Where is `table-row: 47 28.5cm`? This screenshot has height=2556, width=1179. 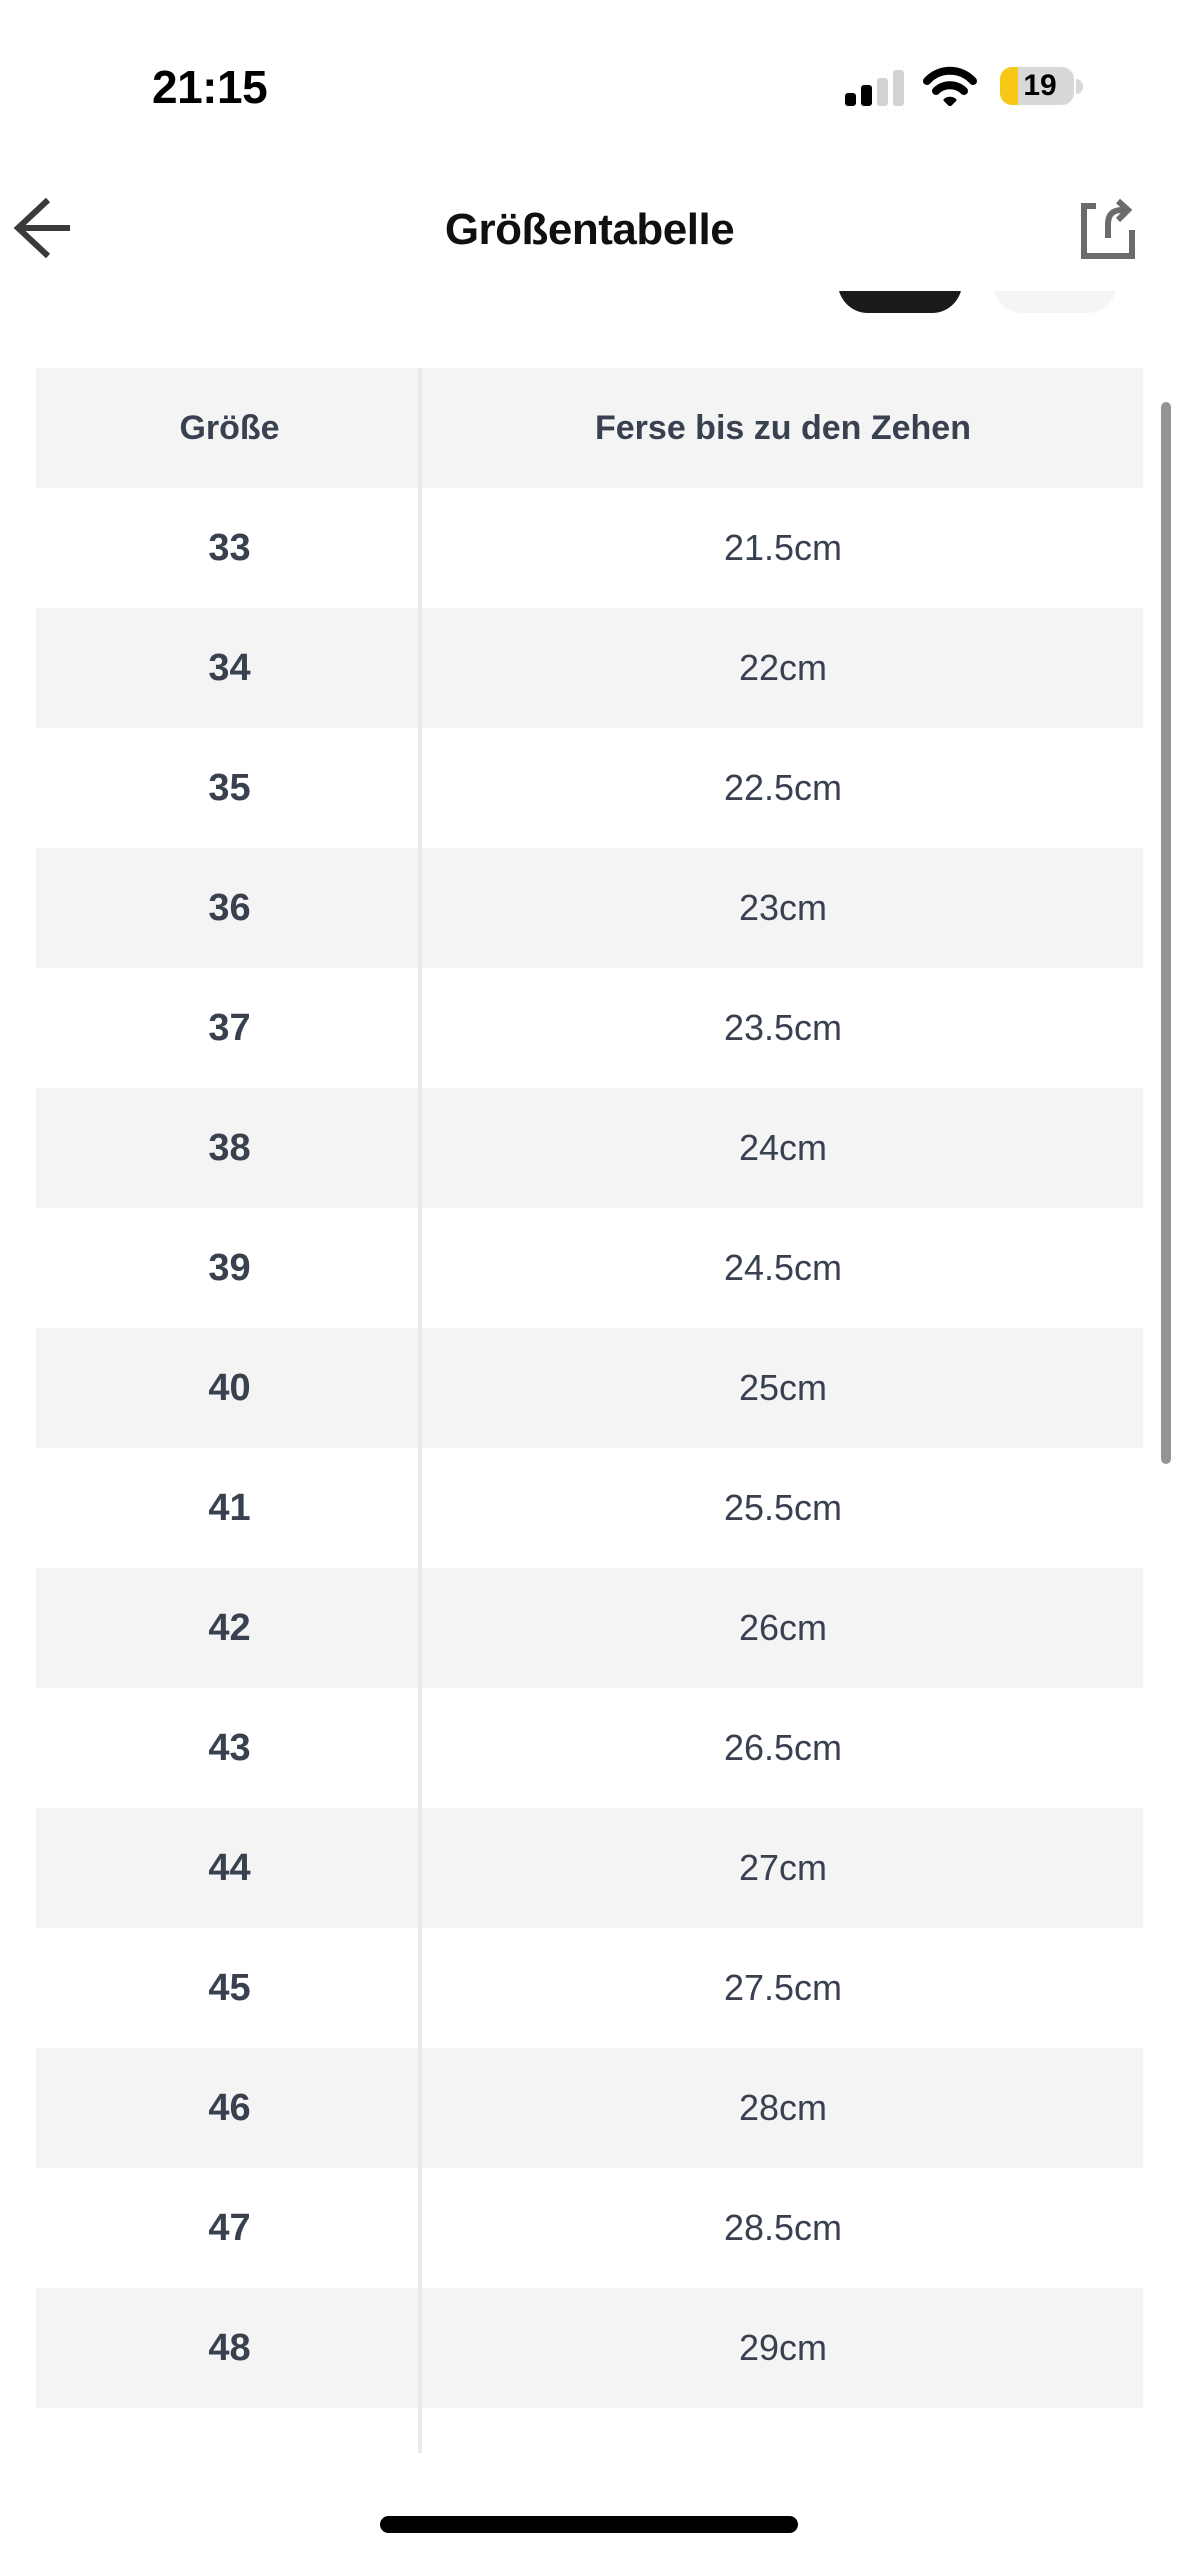 table-row: 47 28.5cm is located at coordinates (589, 2228).